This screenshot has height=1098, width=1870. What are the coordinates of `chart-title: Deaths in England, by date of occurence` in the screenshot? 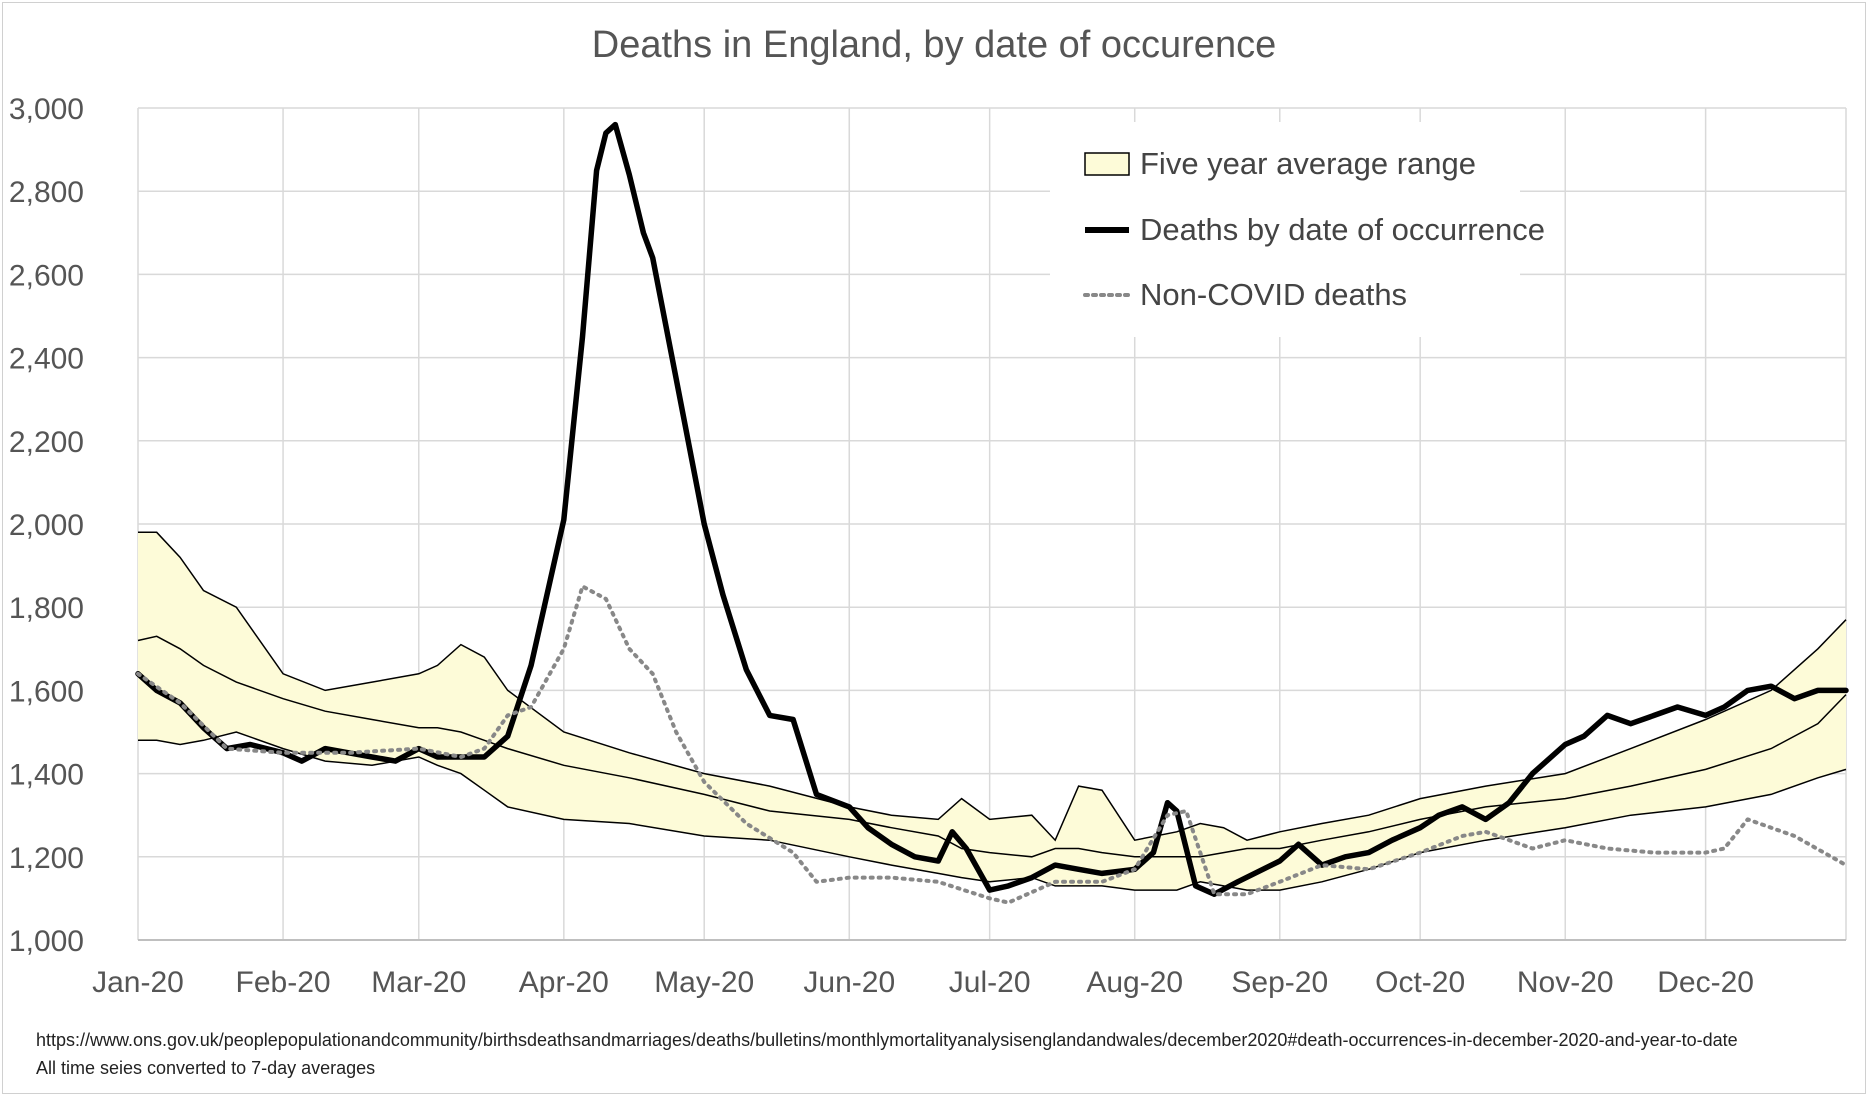 It's located at (934, 45).